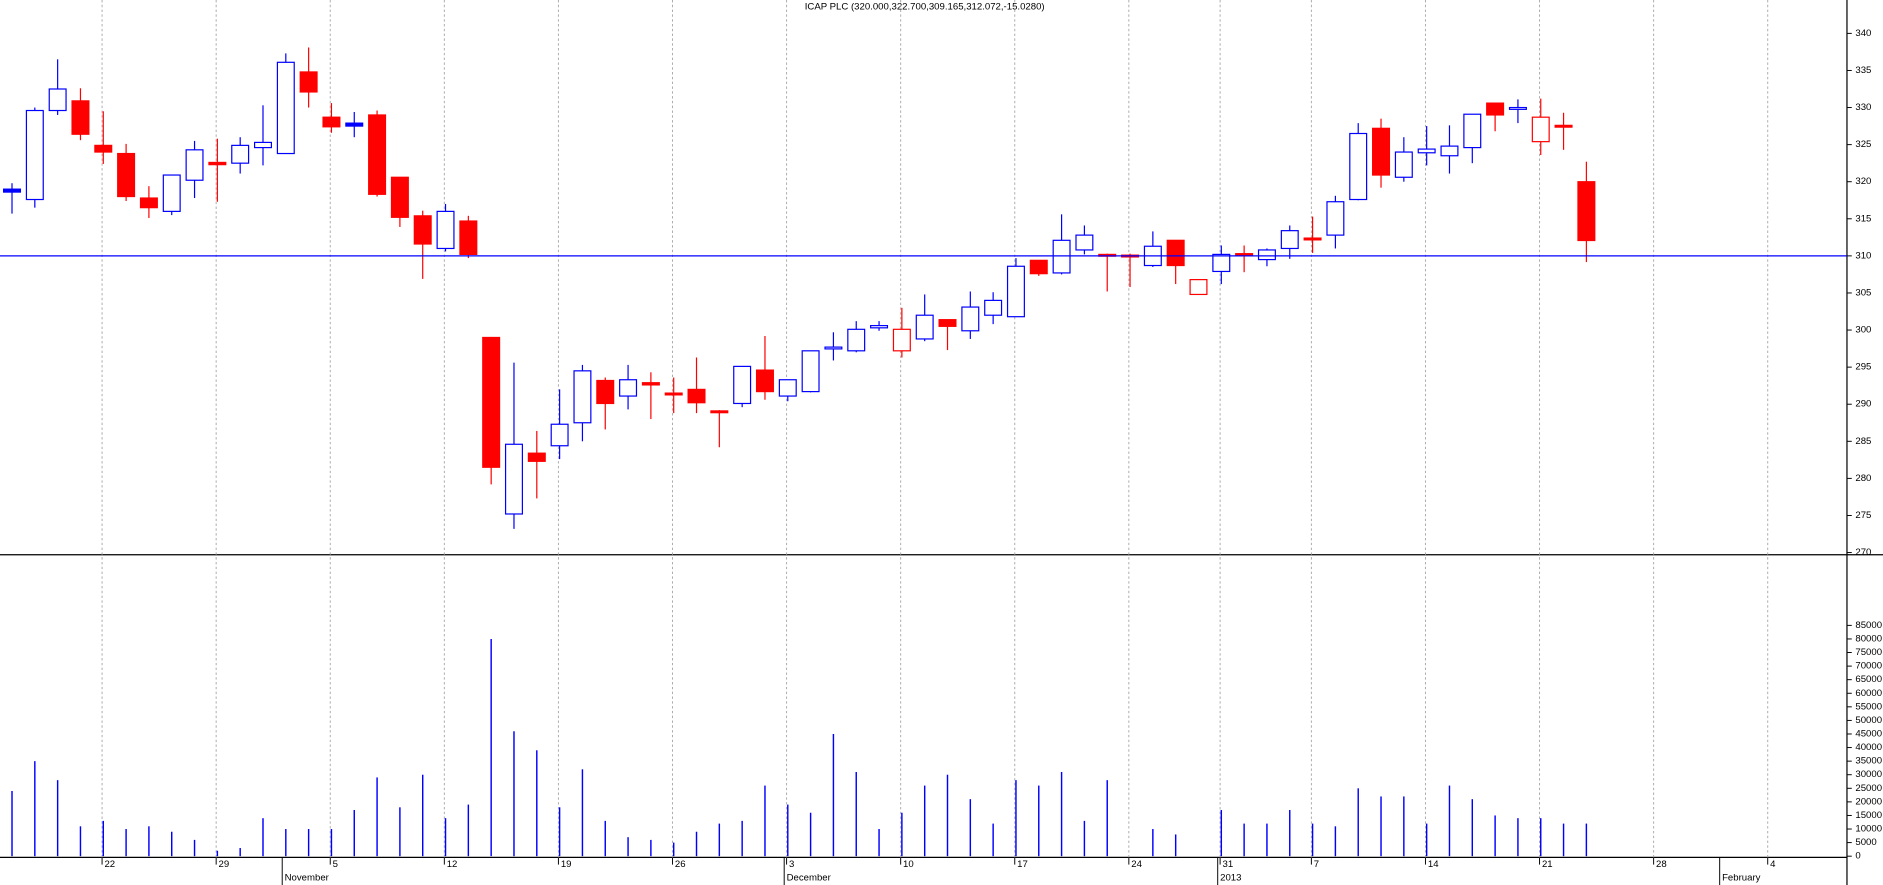 The image size is (1883, 885). Describe the element at coordinates (1868, 638) in the screenshot. I see `y2-tick-label: 80000` at that location.